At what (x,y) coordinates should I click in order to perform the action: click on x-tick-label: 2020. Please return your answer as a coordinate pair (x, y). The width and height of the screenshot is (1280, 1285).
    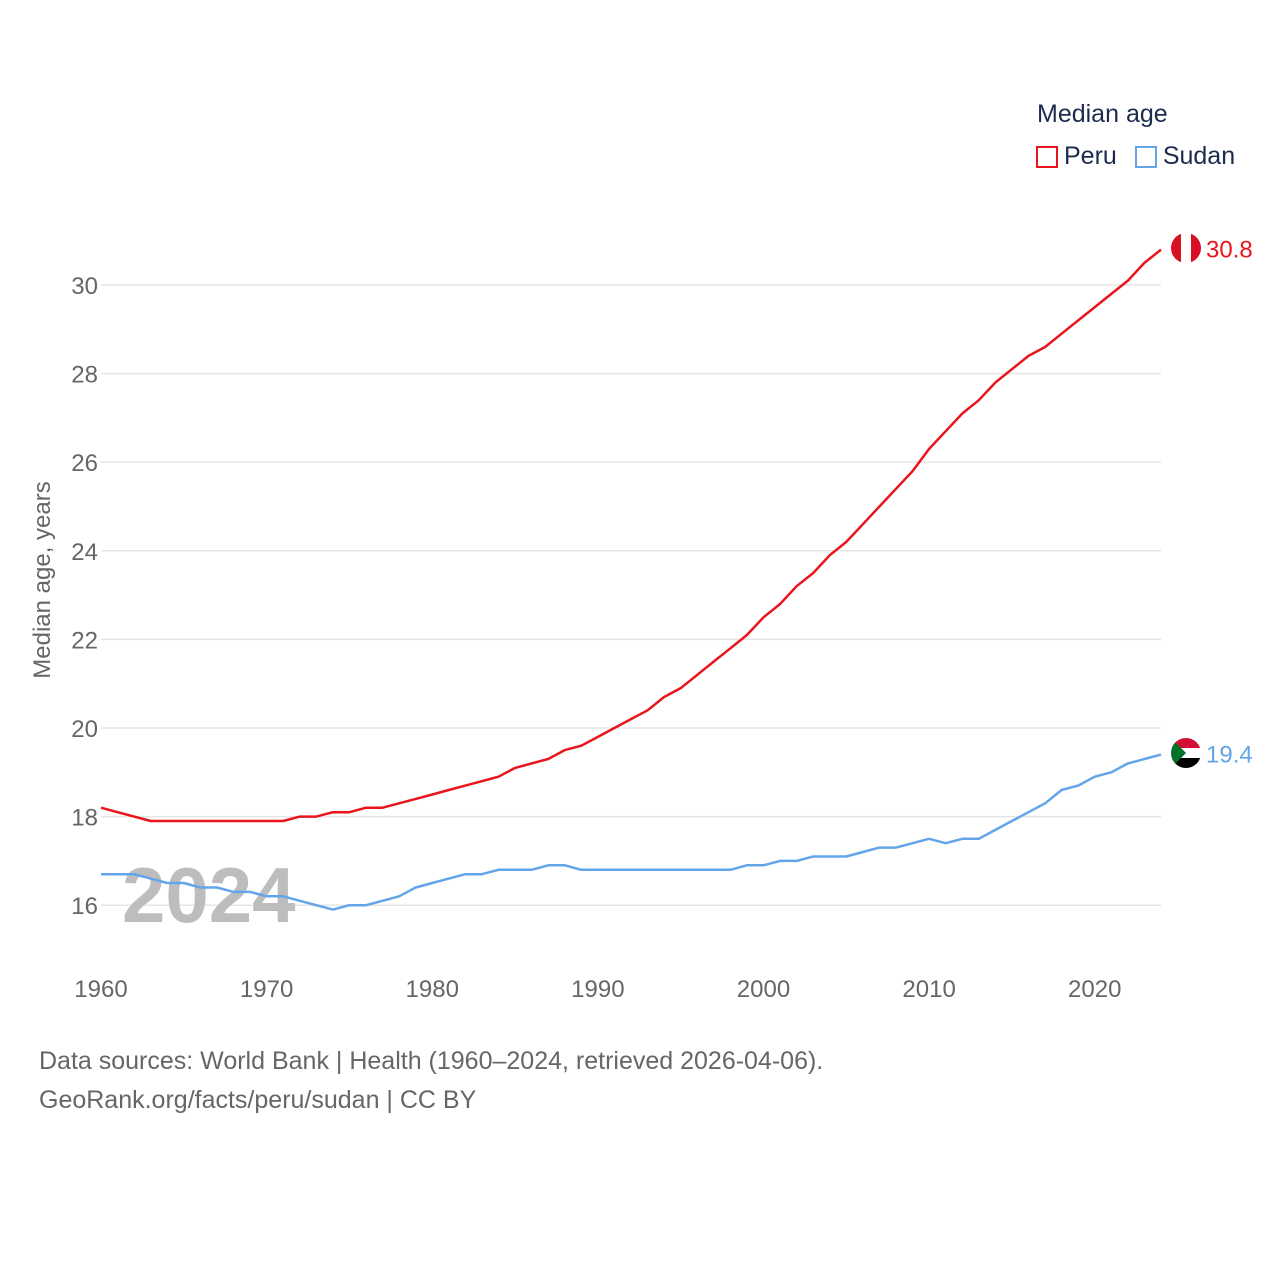
    Looking at the image, I should click on (1094, 989).